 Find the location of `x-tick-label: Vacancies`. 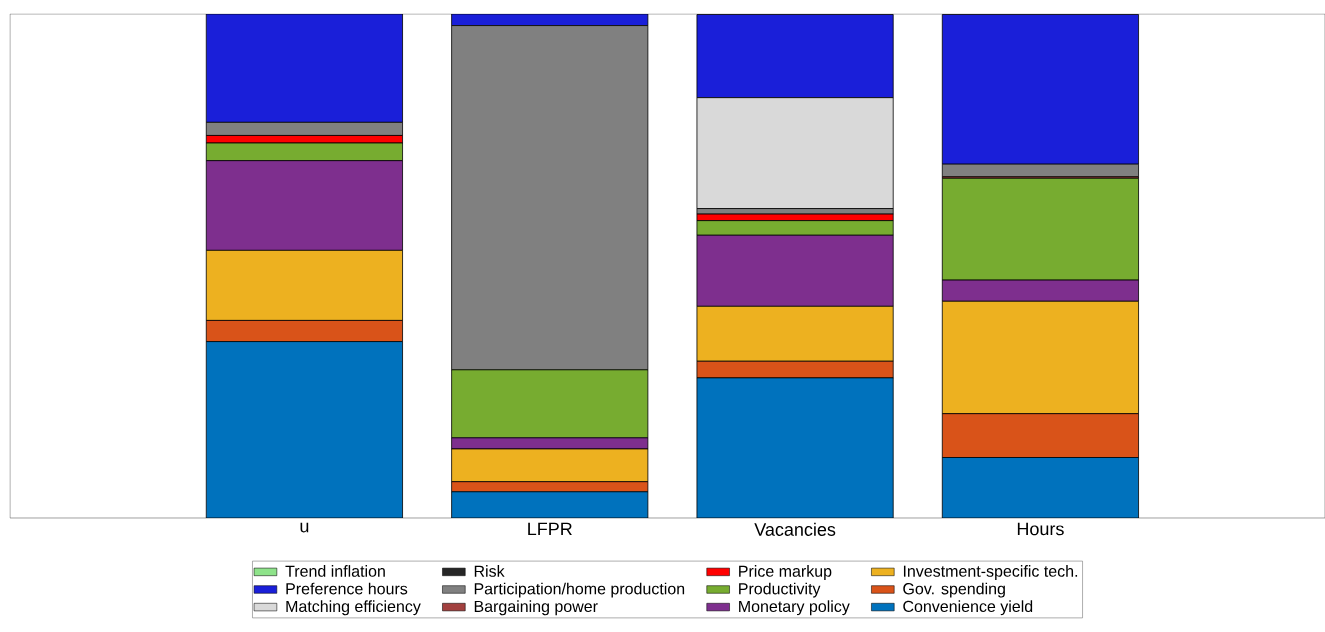

x-tick-label: Vacancies is located at coordinates (795, 529).